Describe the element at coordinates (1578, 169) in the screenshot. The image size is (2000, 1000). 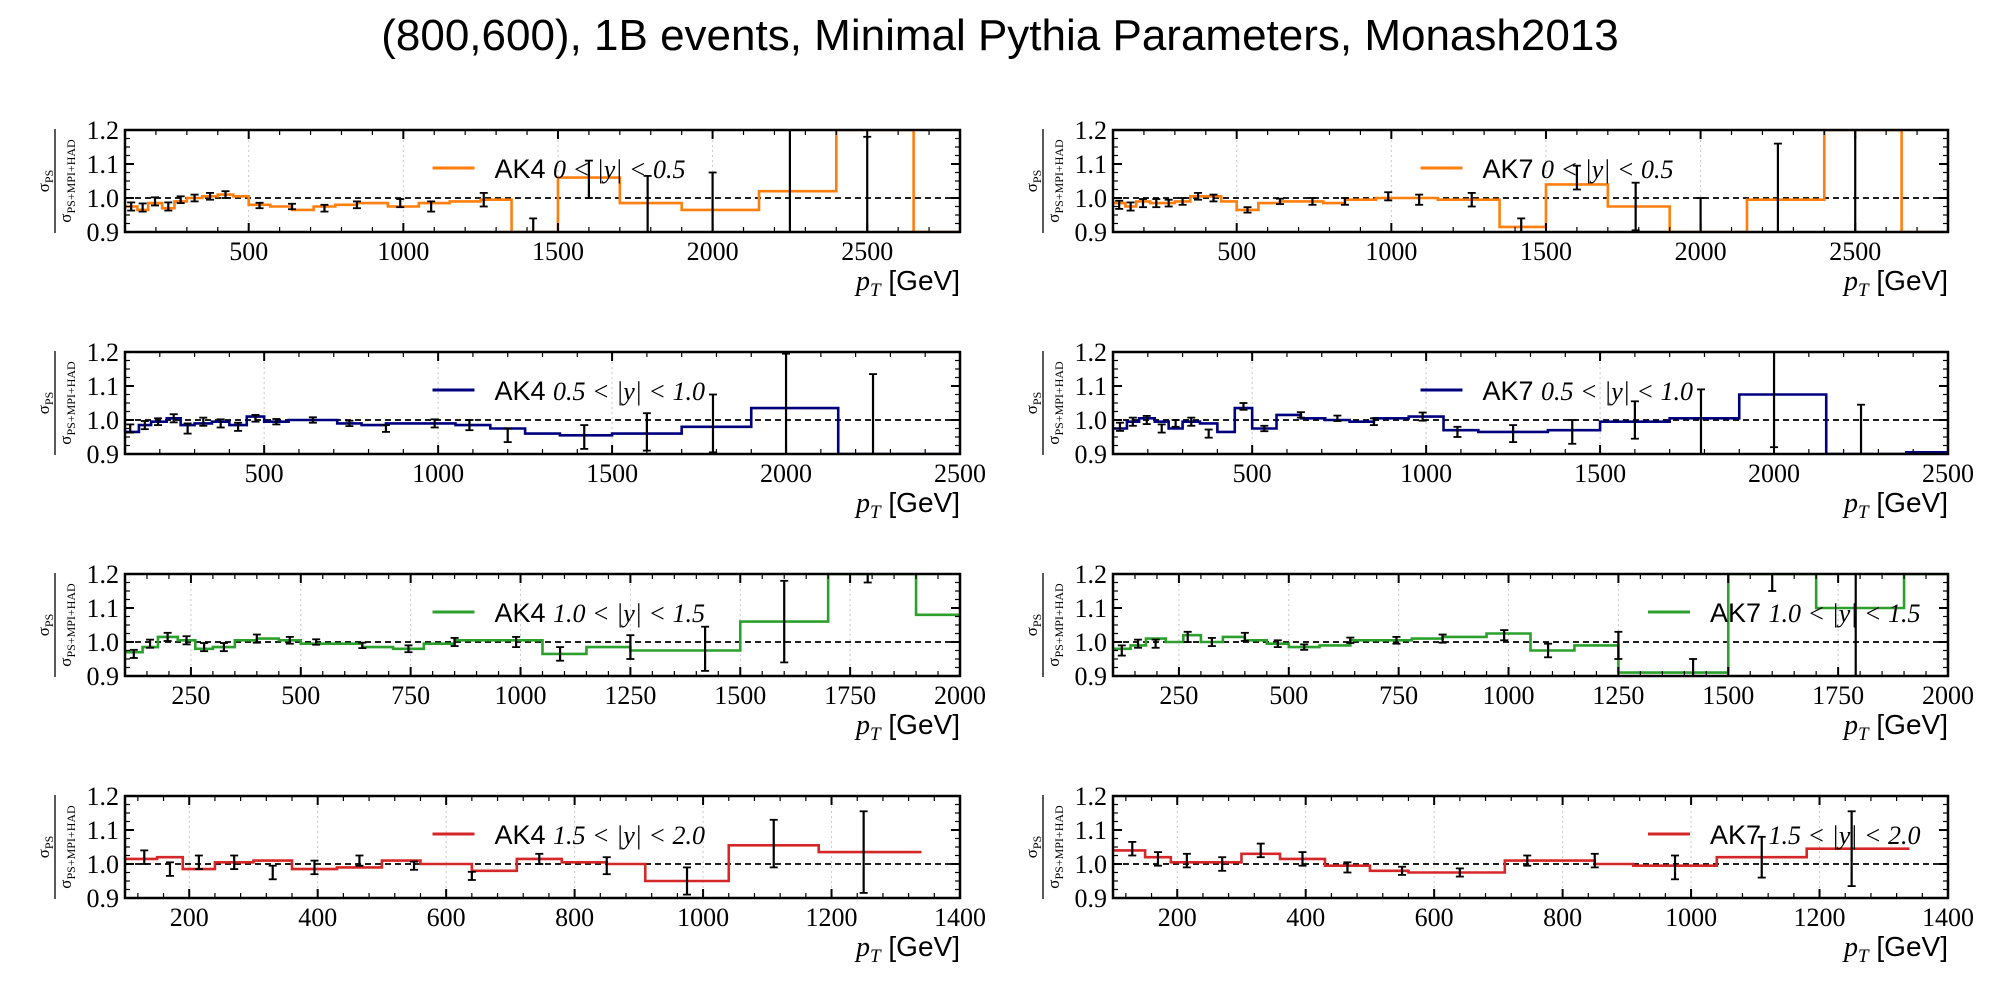
I see `legend-label: AK7 0 < |y| < 0.5` at that location.